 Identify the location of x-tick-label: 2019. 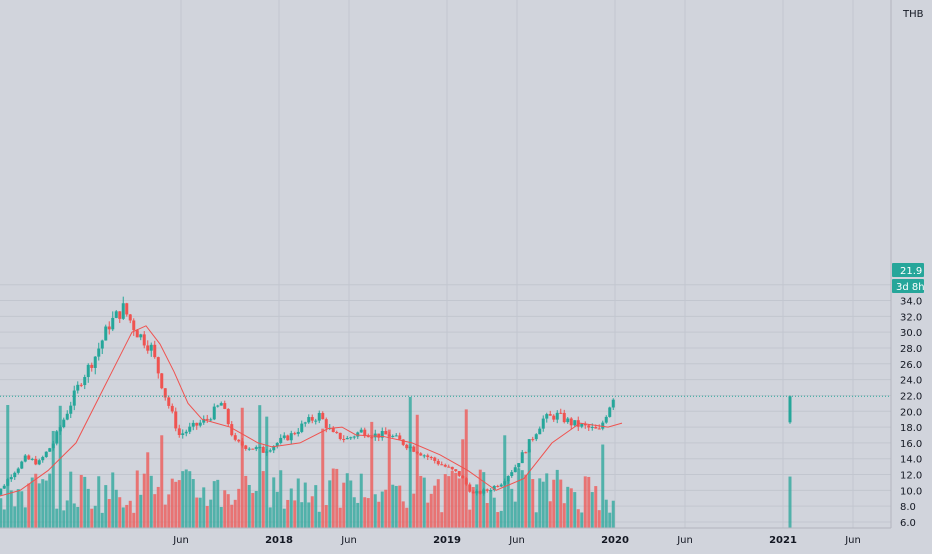
(447, 540).